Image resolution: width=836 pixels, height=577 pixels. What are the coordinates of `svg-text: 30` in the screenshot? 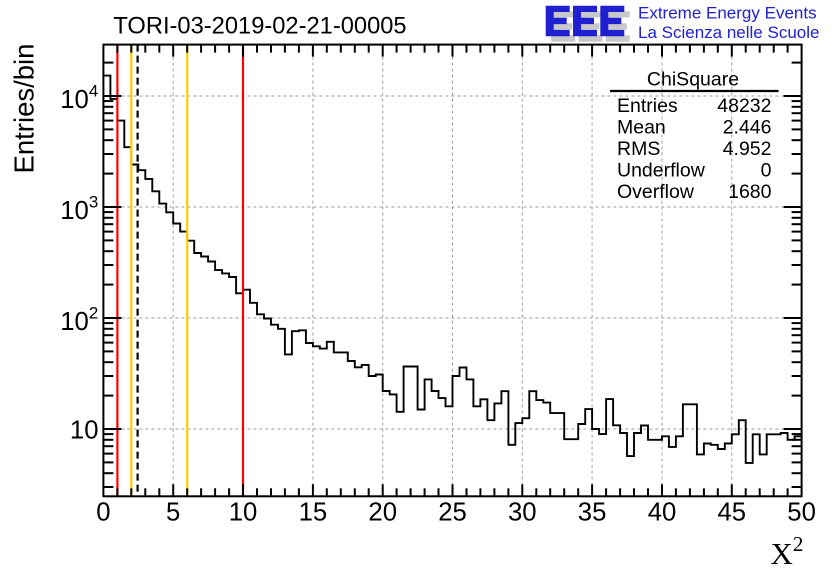 It's located at (522, 512).